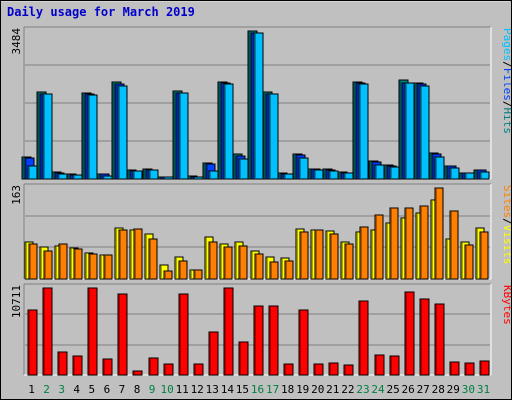 The image size is (512, 404). What do you see at coordinates (137, 389) in the screenshot?
I see `x-tick-label-8: 8` at bounding box center [137, 389].